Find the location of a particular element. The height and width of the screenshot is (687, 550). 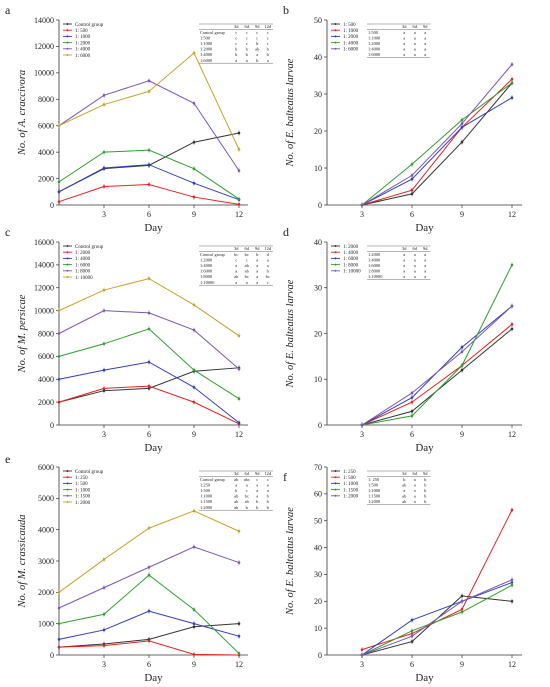

table-cell: 1:1000 is located at coordinates (374, 490).